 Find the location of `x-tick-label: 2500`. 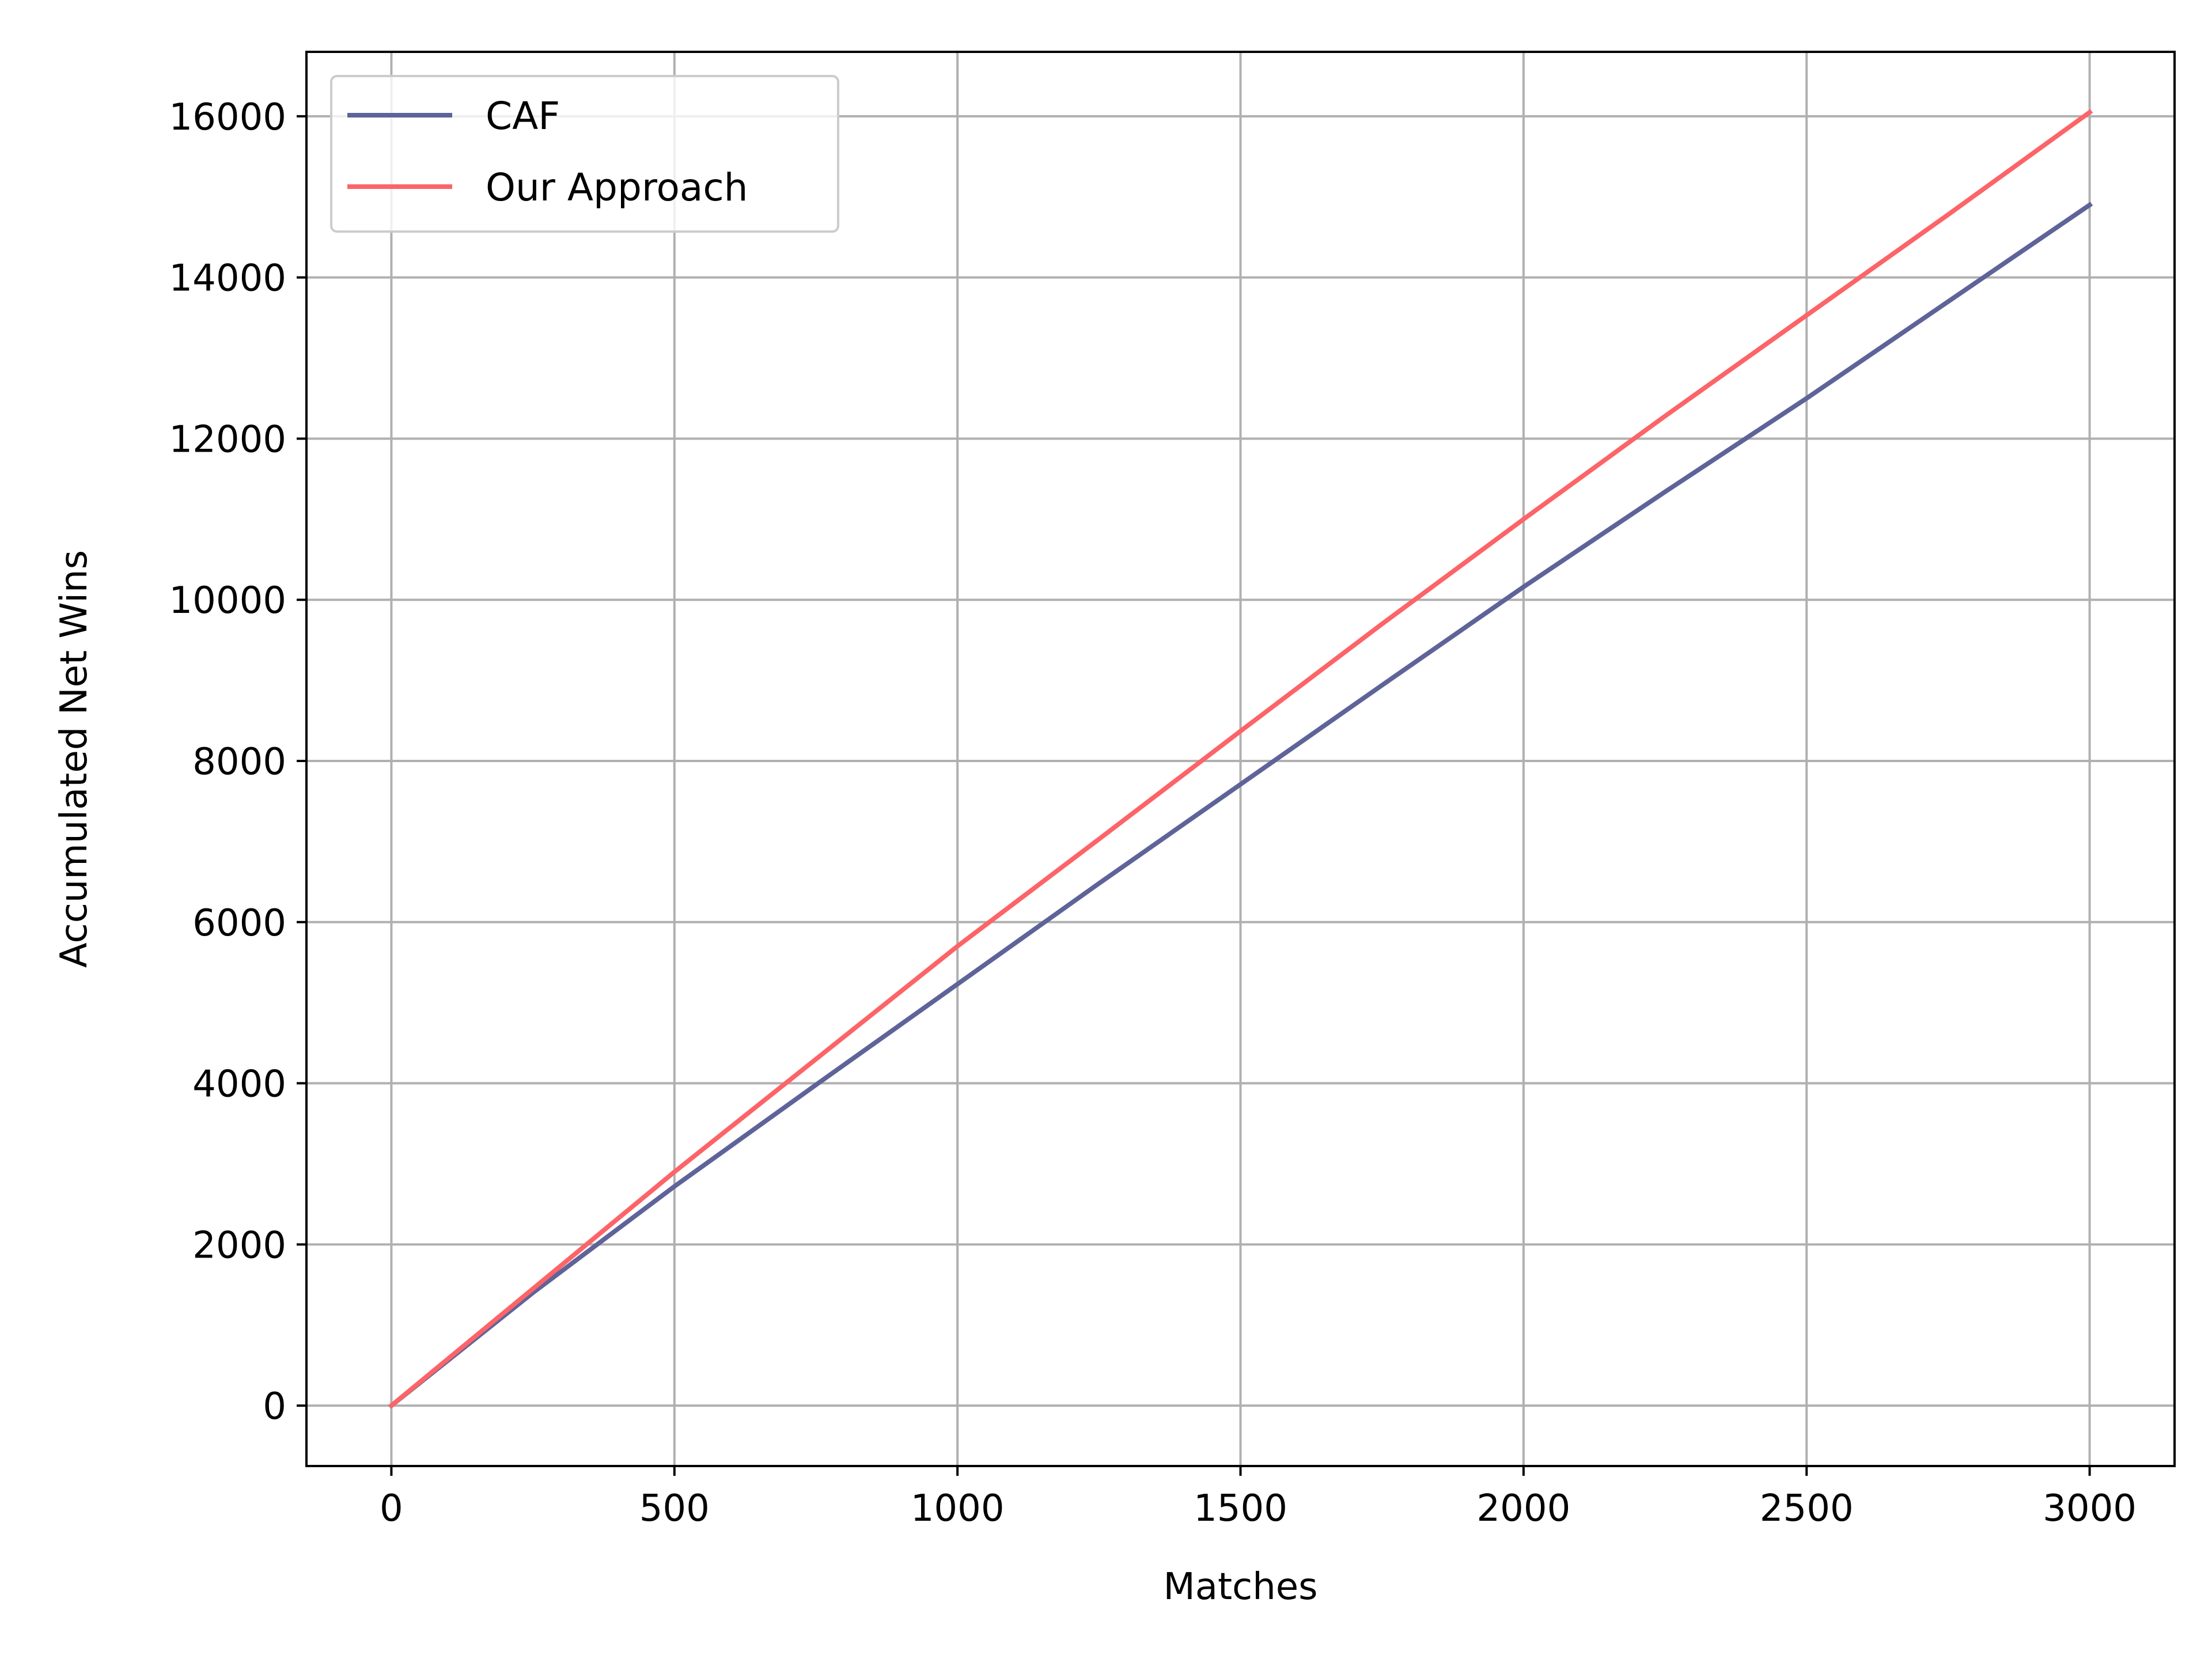

x-tick-label: 2500 is located at coordinates (1807, 1508).